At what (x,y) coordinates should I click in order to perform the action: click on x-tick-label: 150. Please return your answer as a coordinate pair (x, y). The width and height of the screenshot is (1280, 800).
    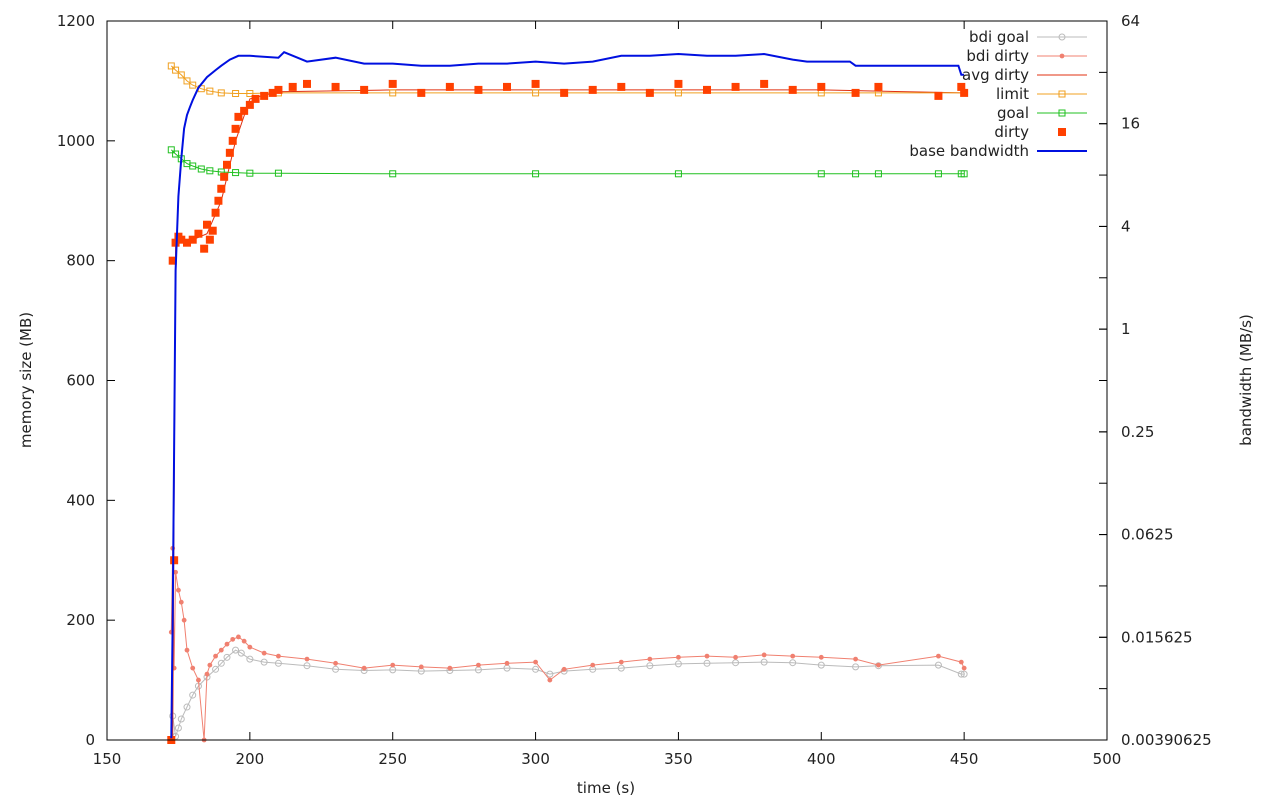
    Looking at the image, I should click on (107, 759).